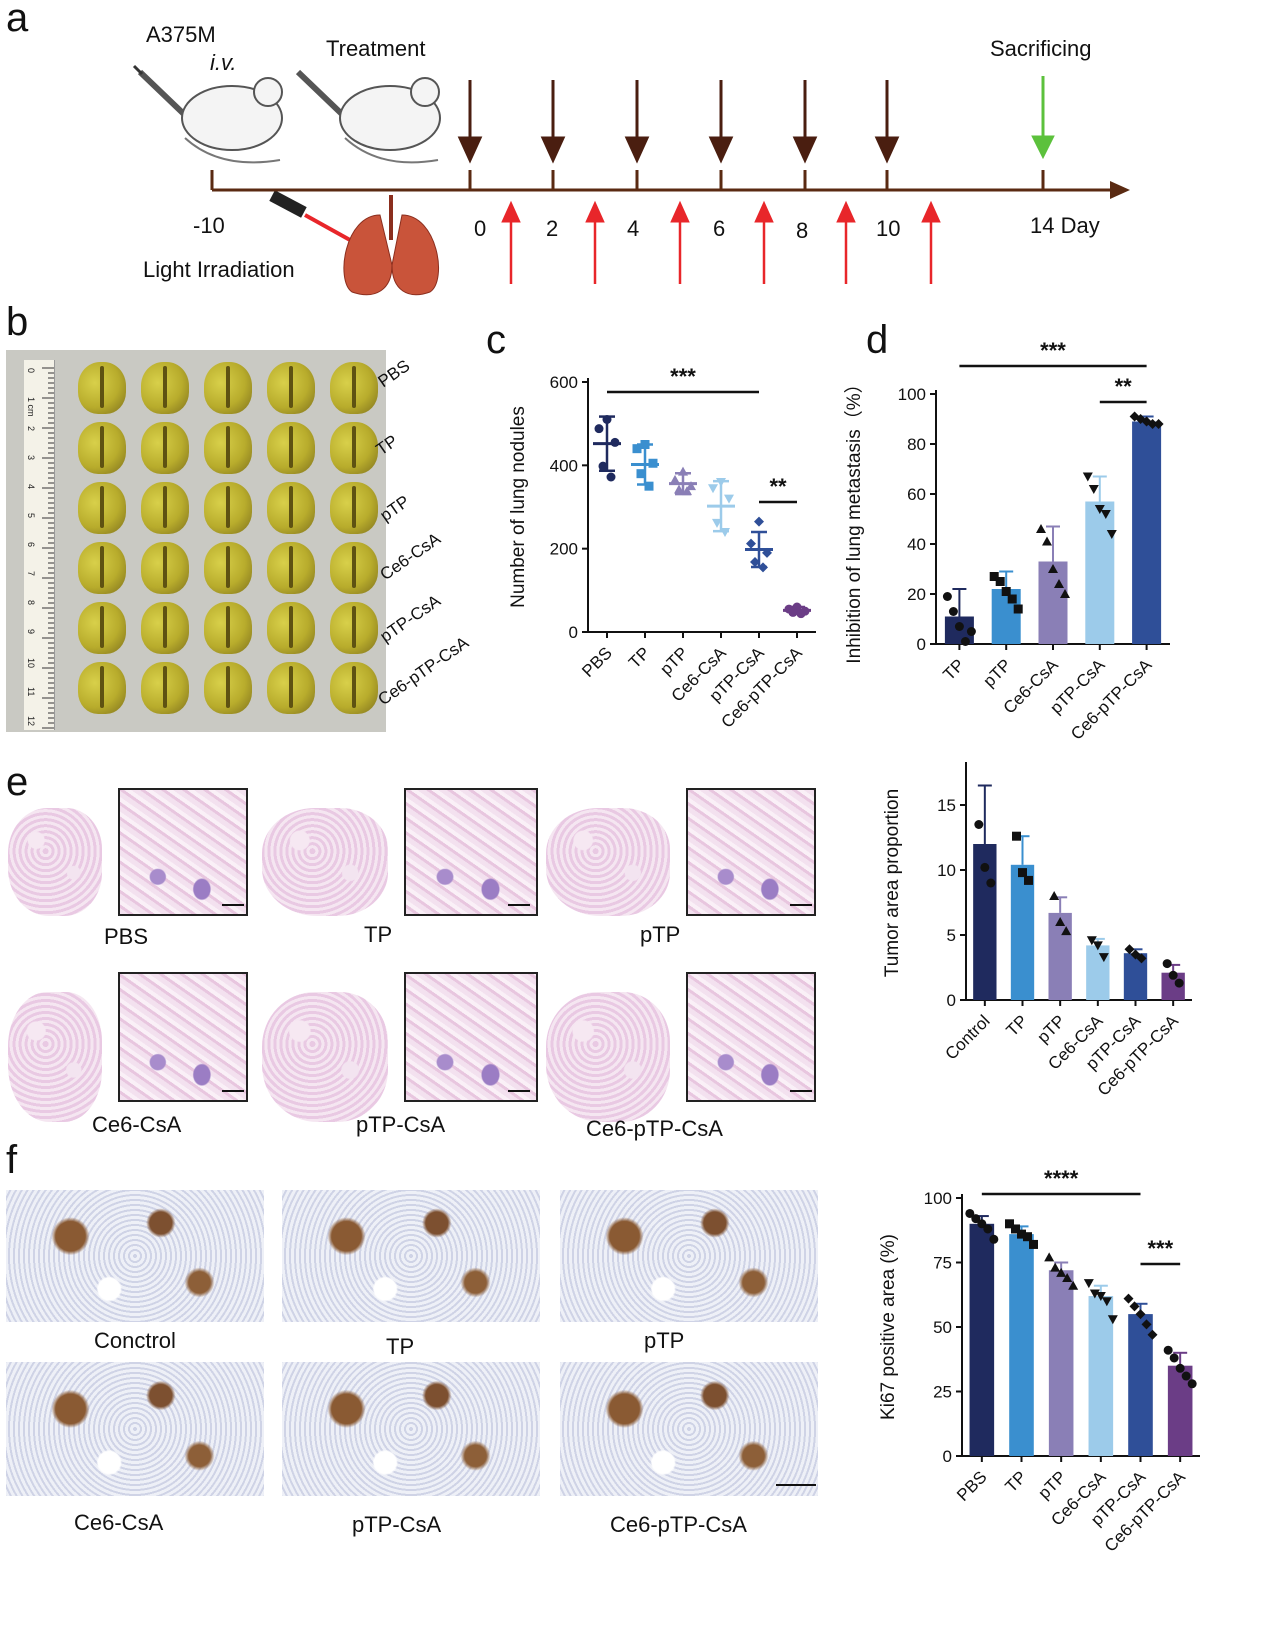 The width and height of the screenshot is (1269, 1634). I want to click on y-tick-label: 75, so click(942, 1263).